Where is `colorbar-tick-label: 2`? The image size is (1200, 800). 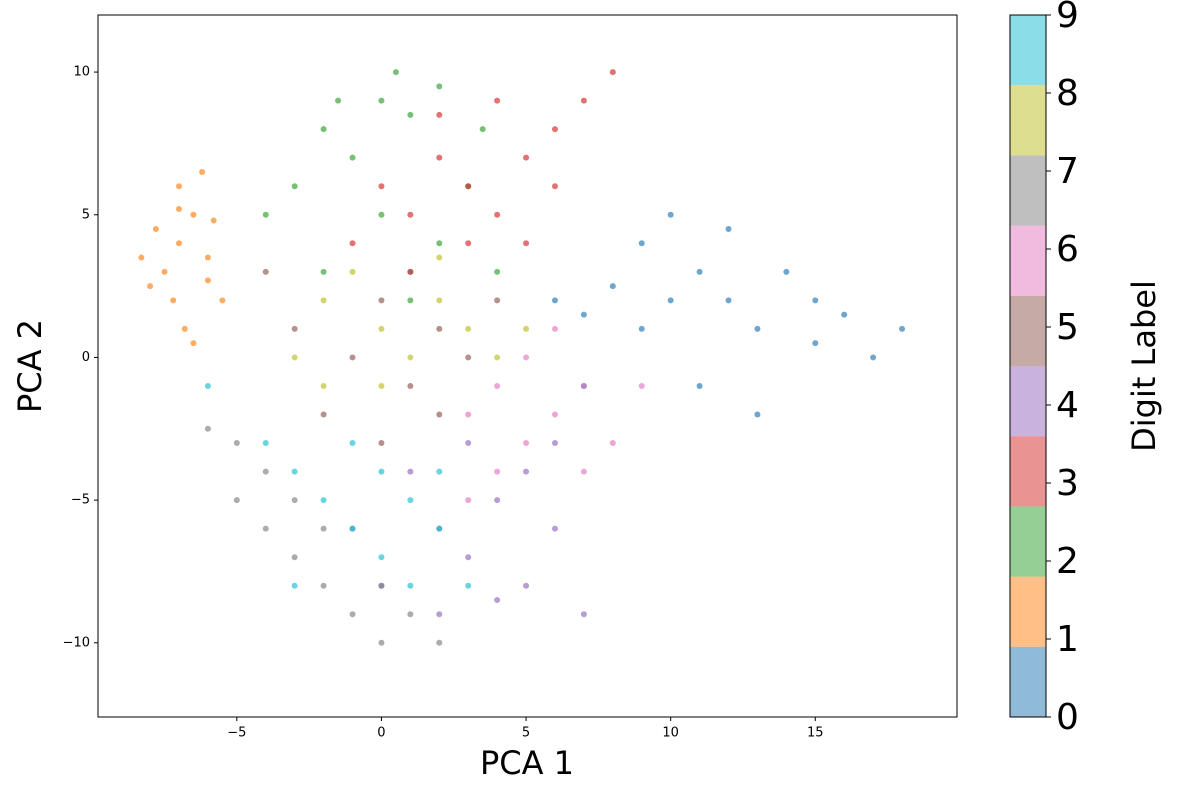
colorbar-tick-label: 2 is located at coordinates (1067, 561).